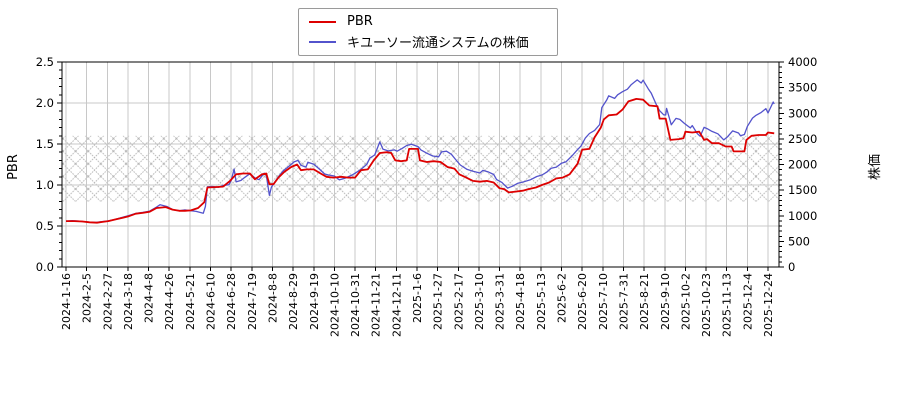  Describe the element at coordinates (438, 43) in the screenshot. I see `legend-label-stock-price: キユーソー流通システムの株価` at that location.